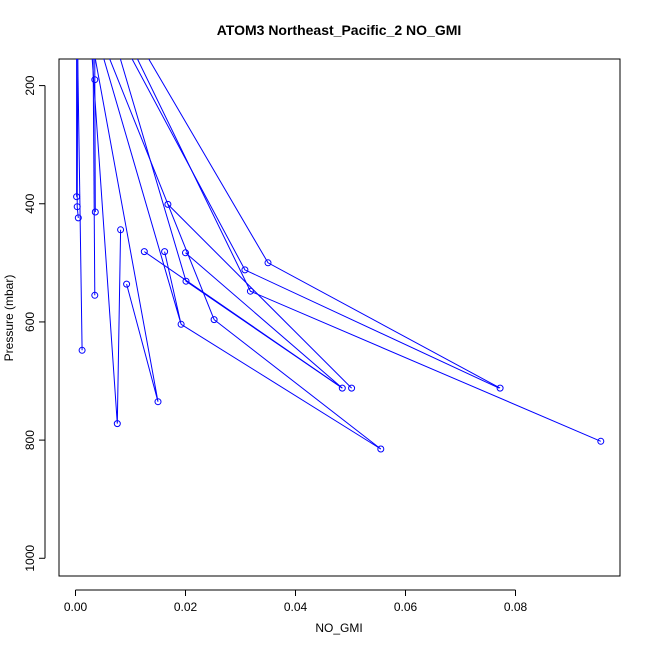 The image size is (650, 650). What do you see at coordinates (339, 30) in the screenshot?
I see `chart-title: ATOM3 Northeast_Pacific_2 NO_GMI` at bounding box center [339, 30].